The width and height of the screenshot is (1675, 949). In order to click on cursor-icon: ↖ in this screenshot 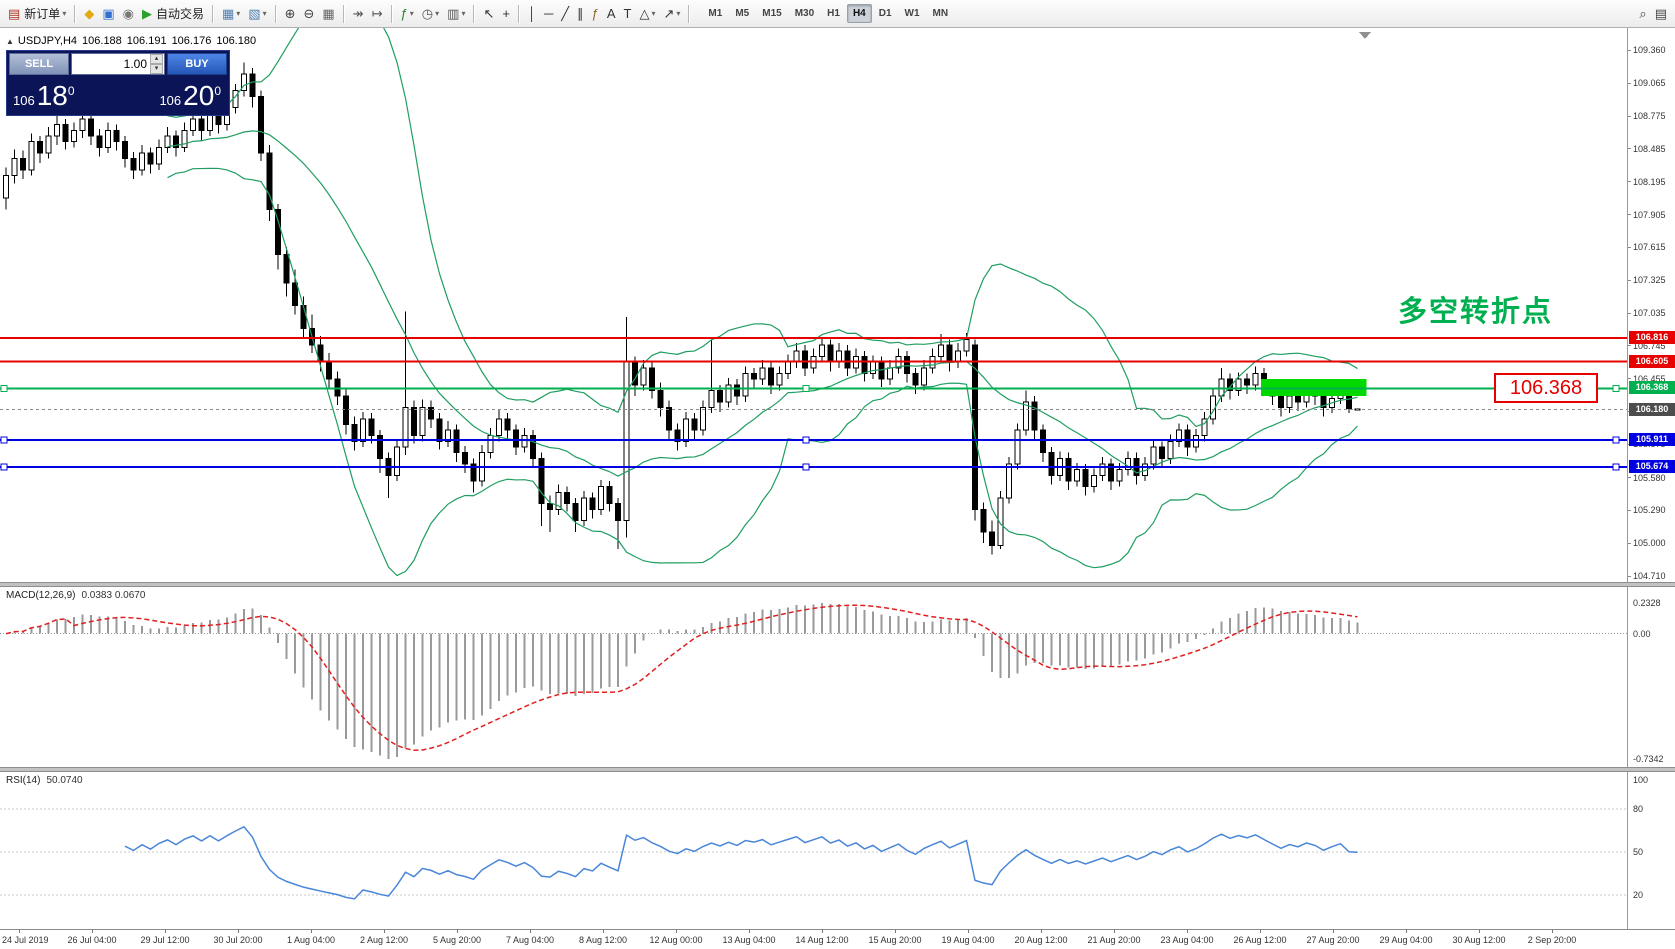, I will do `click(489, 13)`.